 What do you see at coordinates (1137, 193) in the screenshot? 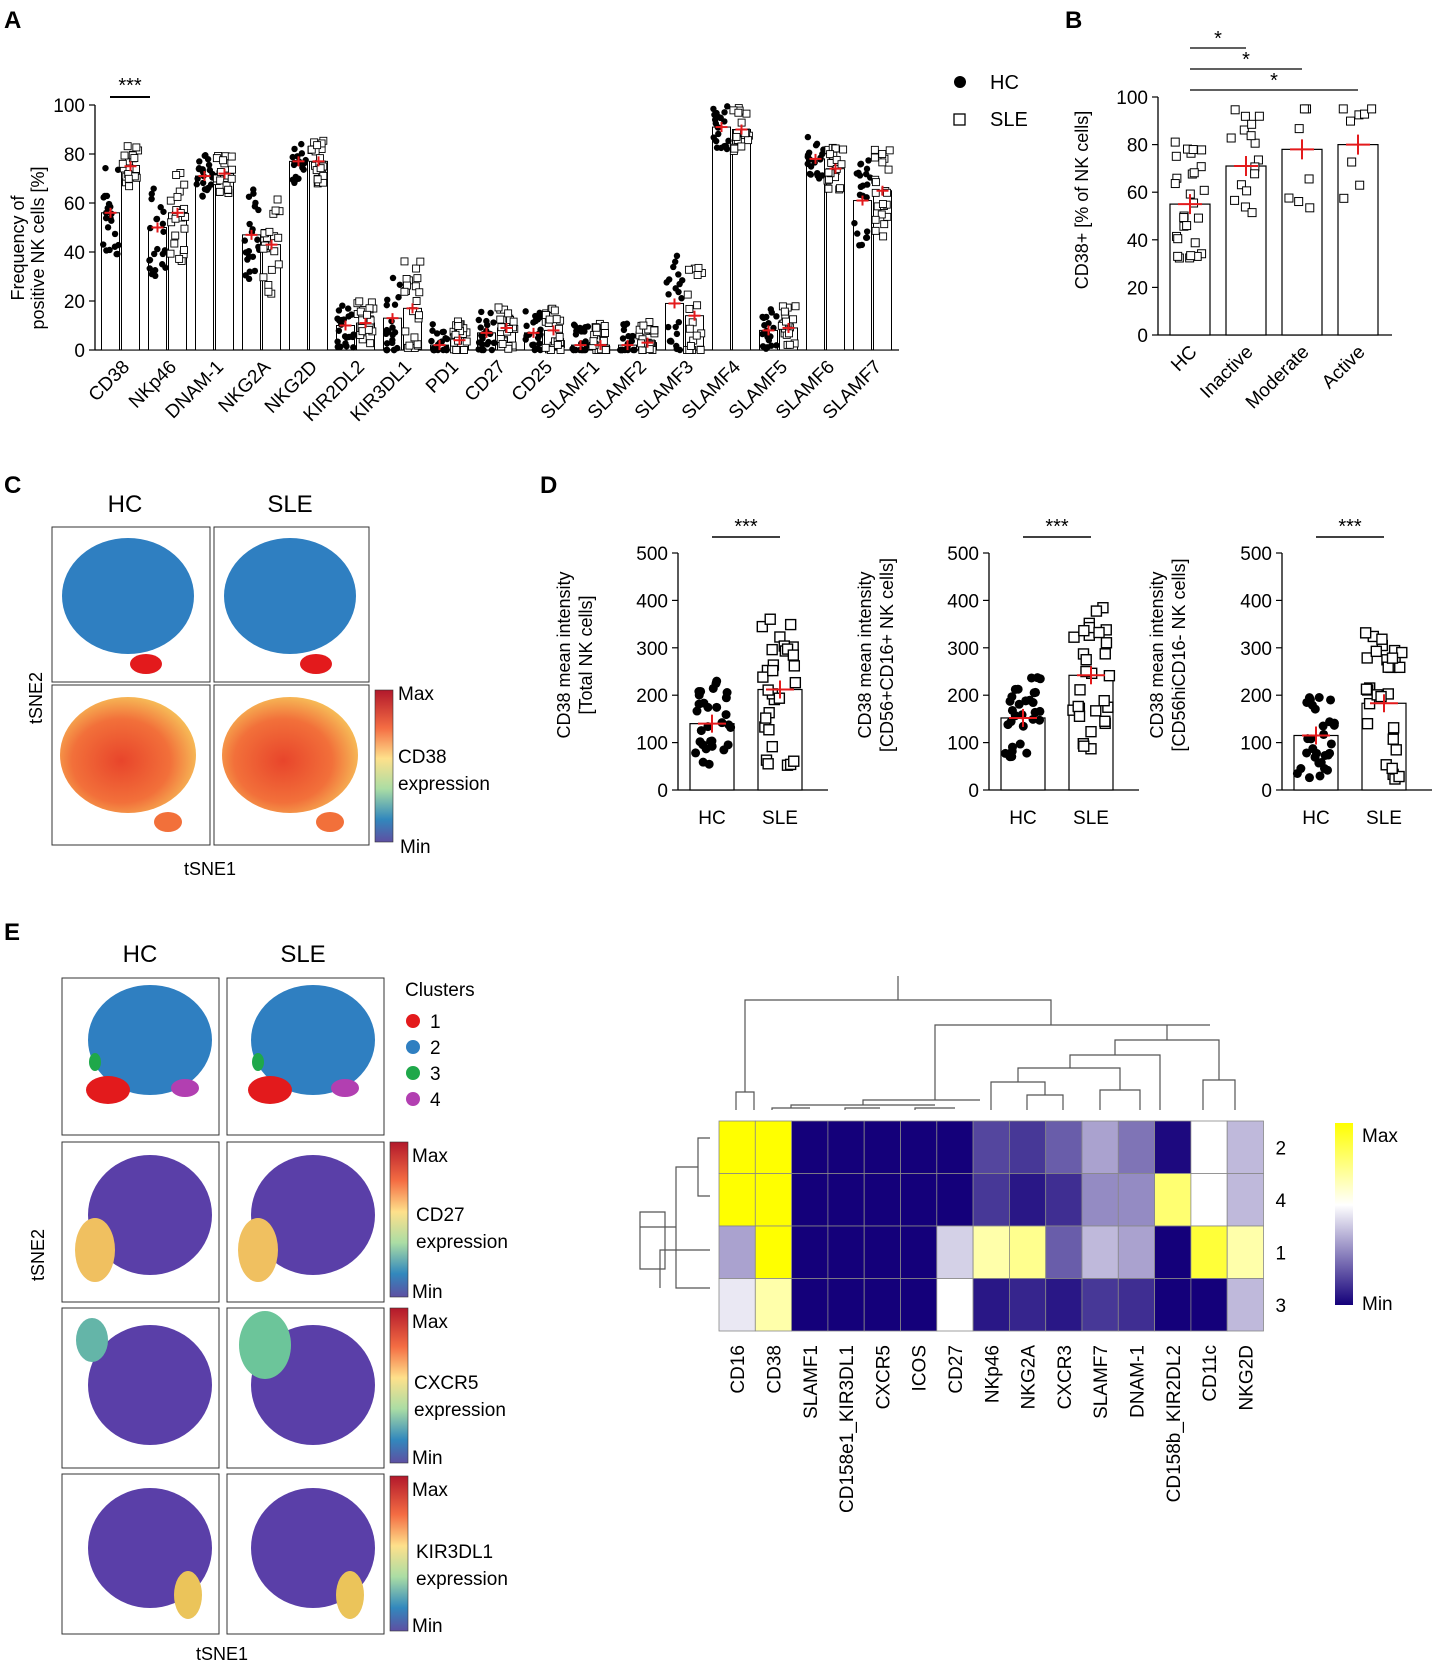
I see `panel-b-ytick-label: 60` at bounding box center [1137, 193].